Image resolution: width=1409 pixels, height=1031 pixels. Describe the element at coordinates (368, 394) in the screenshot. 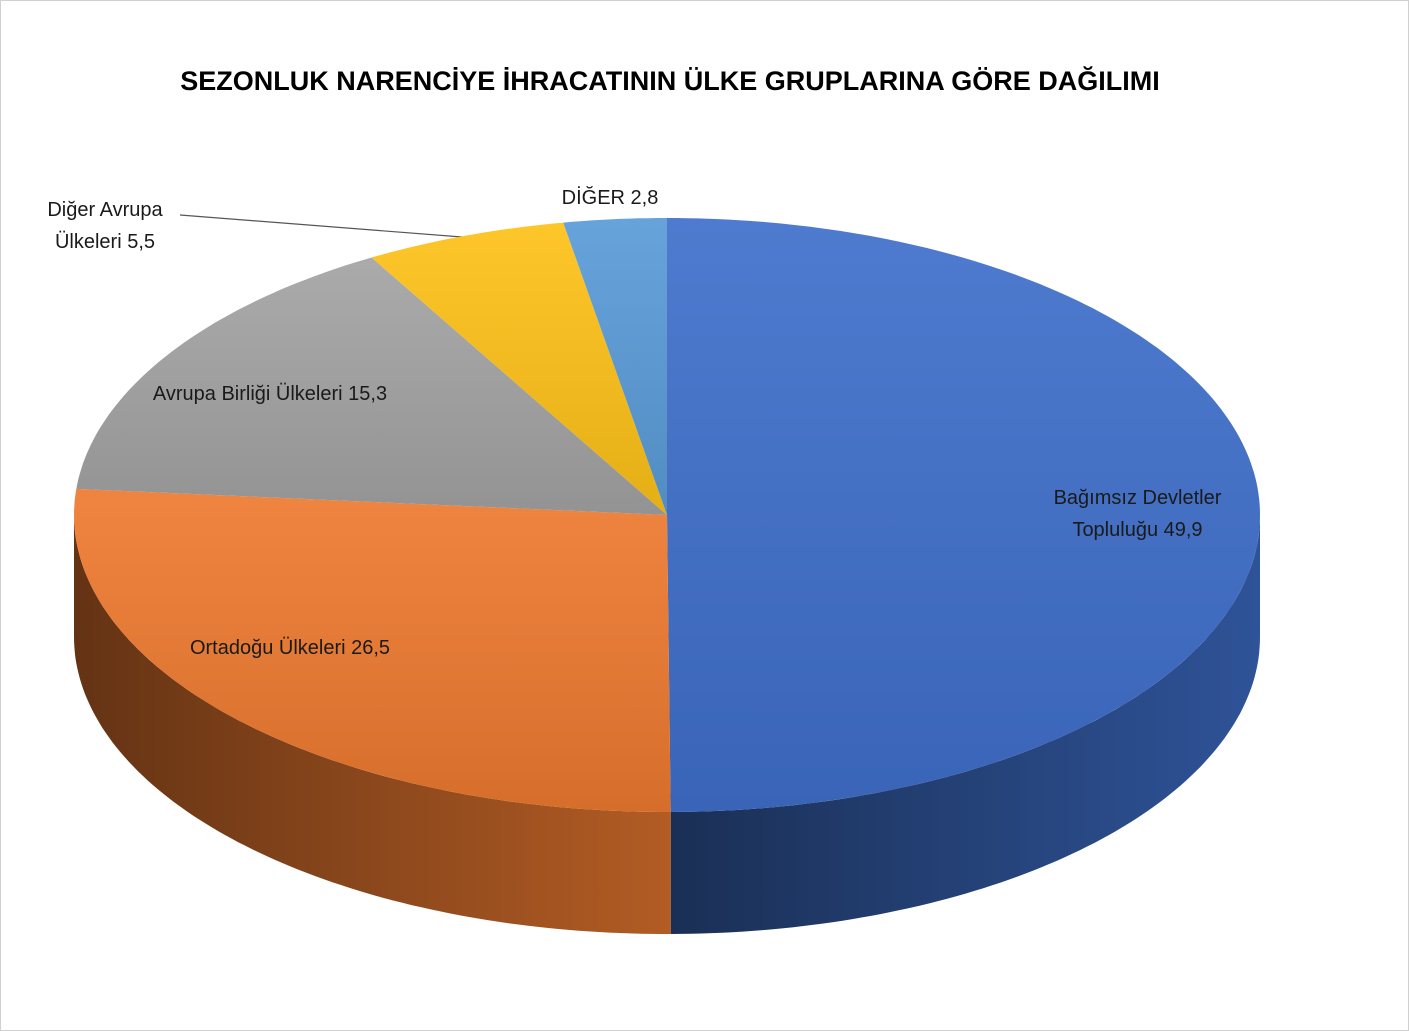

I see `label-value: 15,3` at that location.